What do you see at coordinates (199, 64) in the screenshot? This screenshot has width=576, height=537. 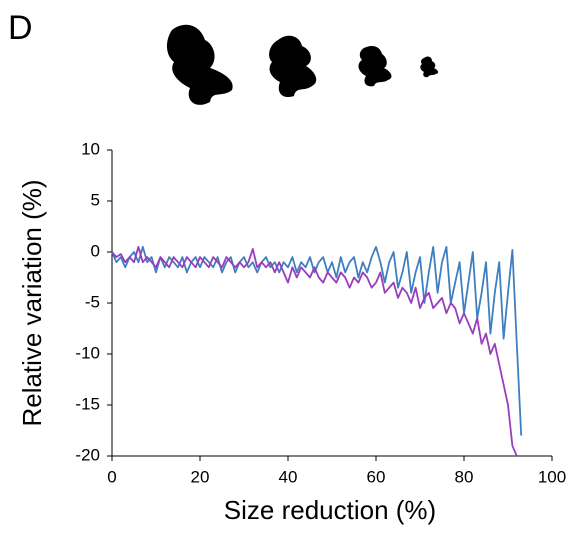 I see `shape-large` at bounding box center [199, 64].